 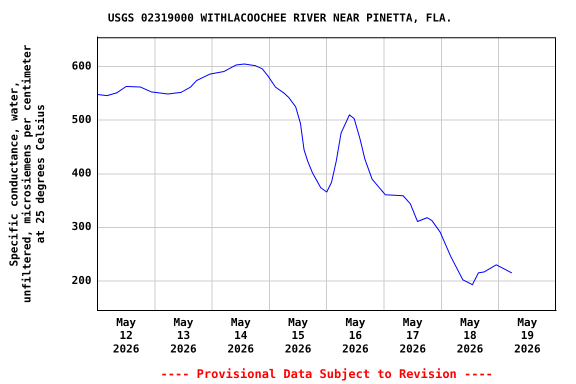 What do you see at coordinates (280, 17) in the screenshot?
I see `chart-title: USGS 02319000 WITHLACOOCHEE RIVER NEAR PINETTA, FLA.` at bounding box center [280, 17].